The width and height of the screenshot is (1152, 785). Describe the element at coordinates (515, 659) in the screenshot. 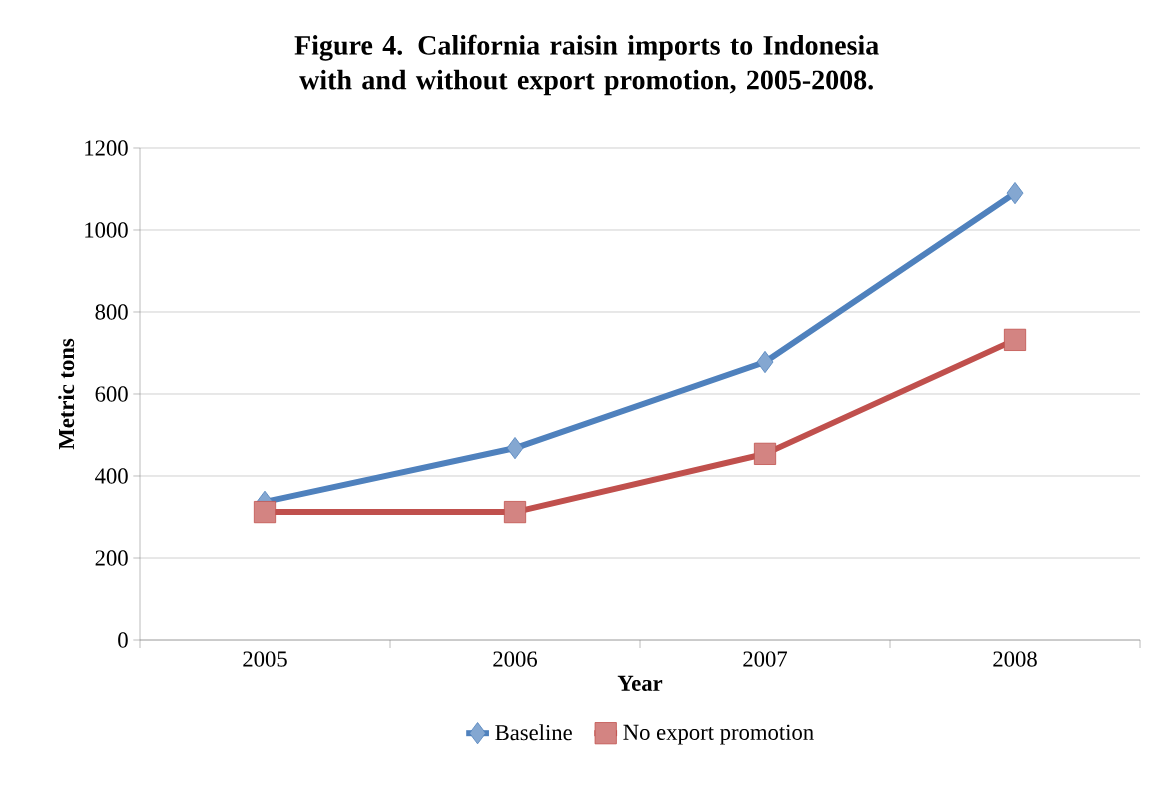

I see `x-tick-label: 2006` at that location.